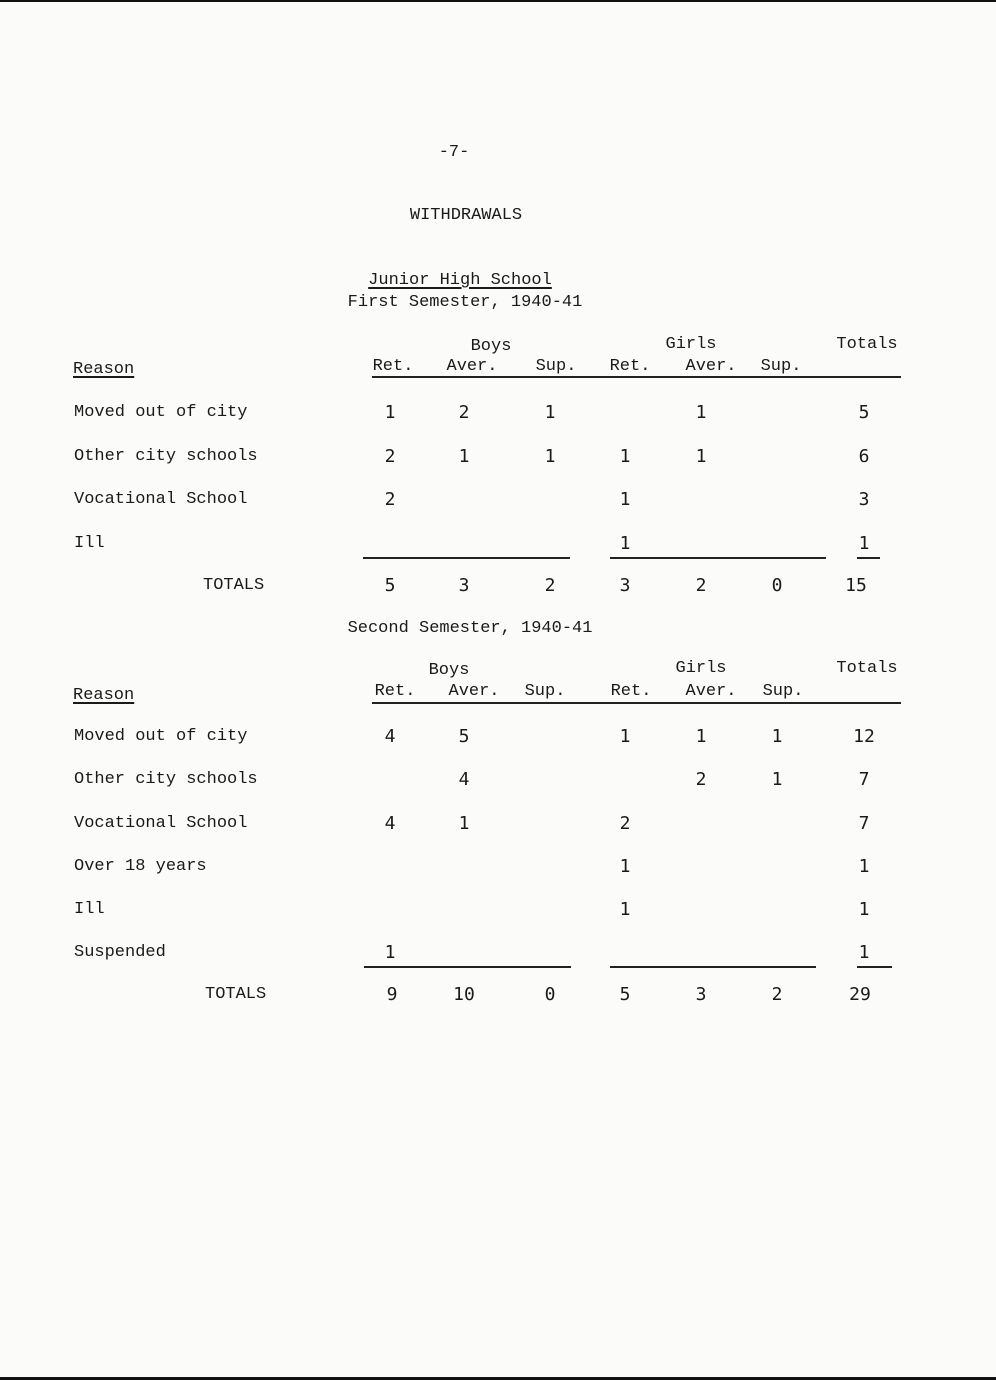 The image size is (996, 1380). Describe the element at coordinates (864, 736) in the screenshot. I see `row-total: 12` at that location.